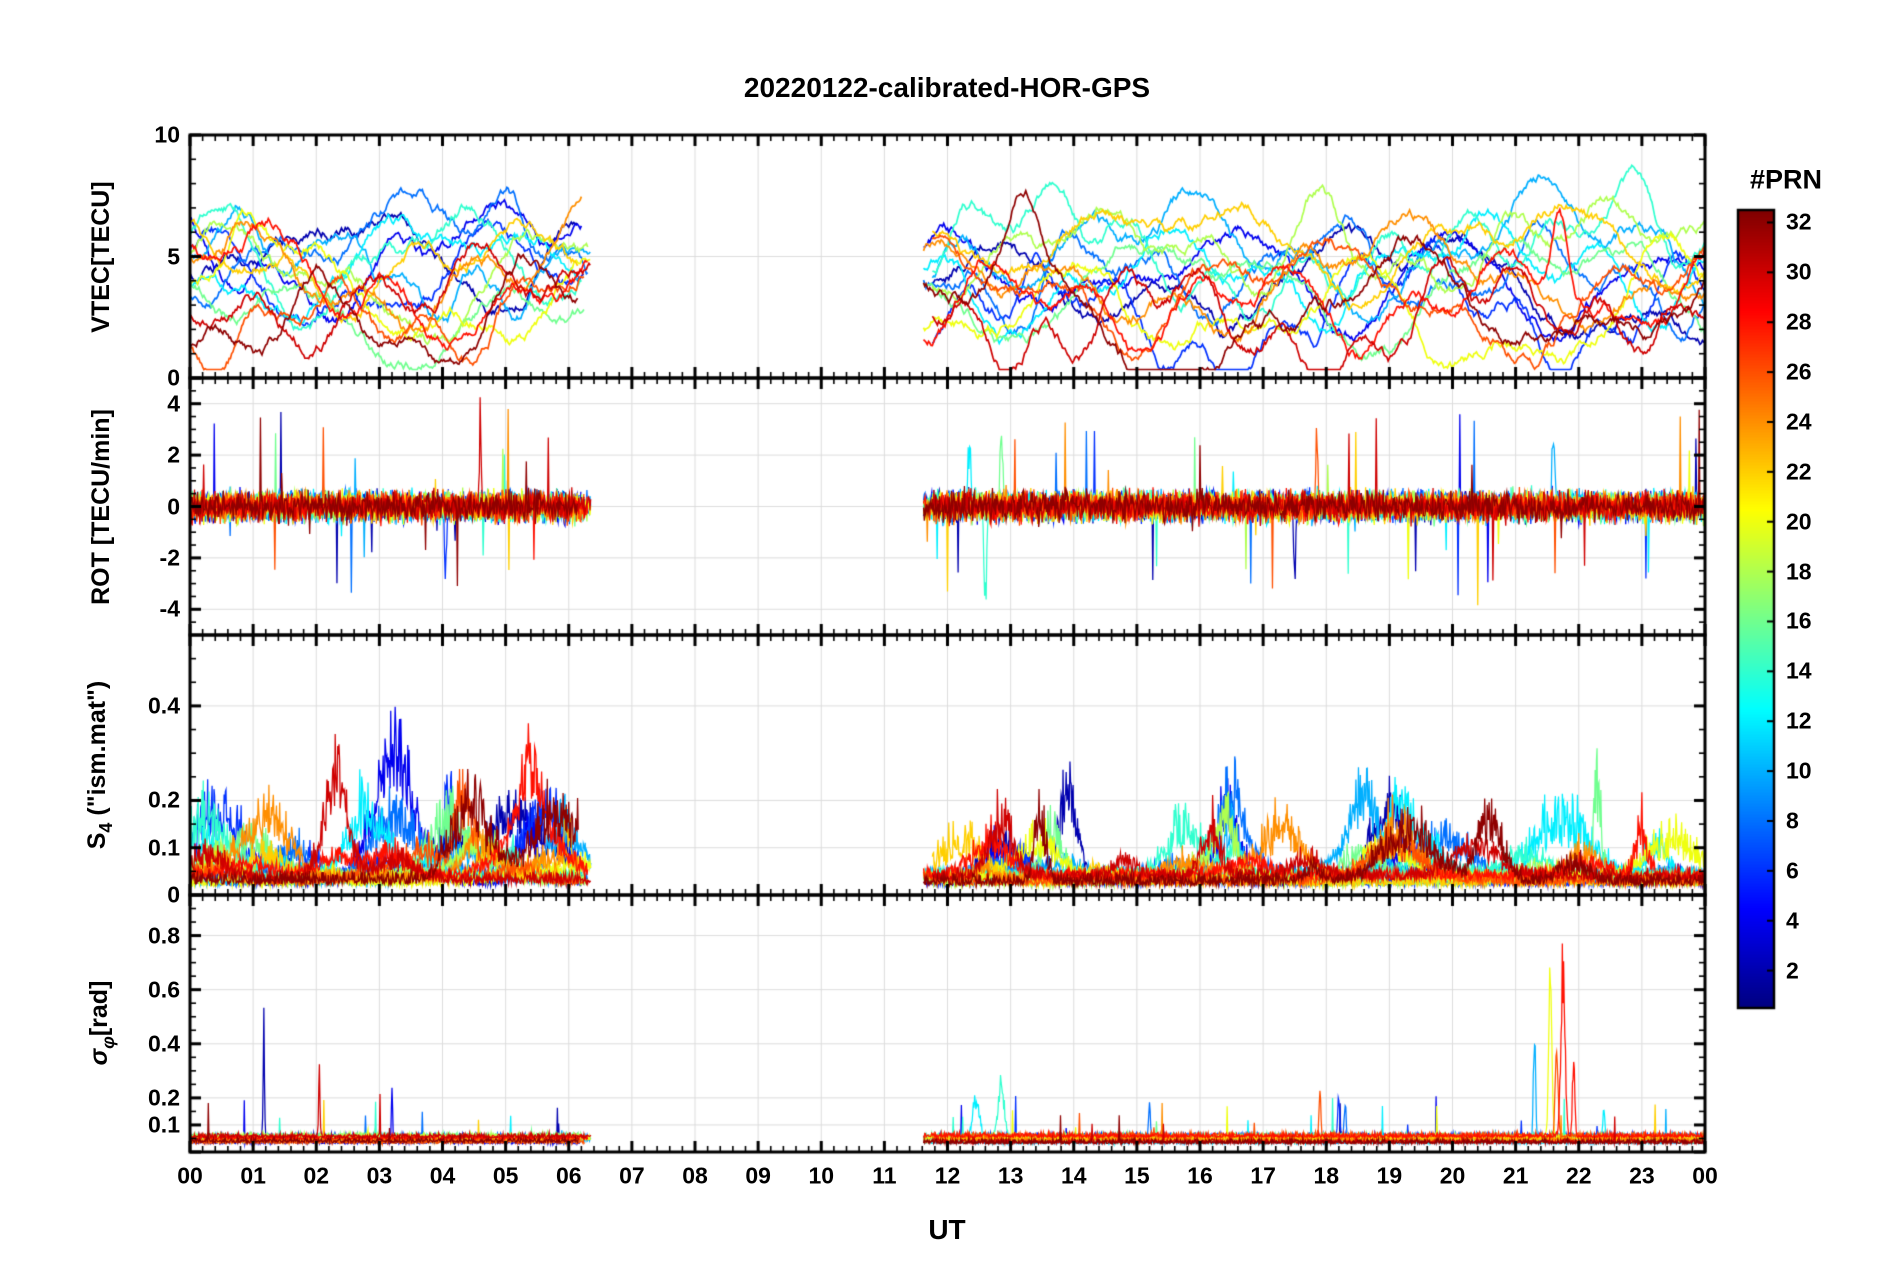 The image size is (1902, 1272). I want to click on y-axis-label-subscript: 4, so click(106, 827).